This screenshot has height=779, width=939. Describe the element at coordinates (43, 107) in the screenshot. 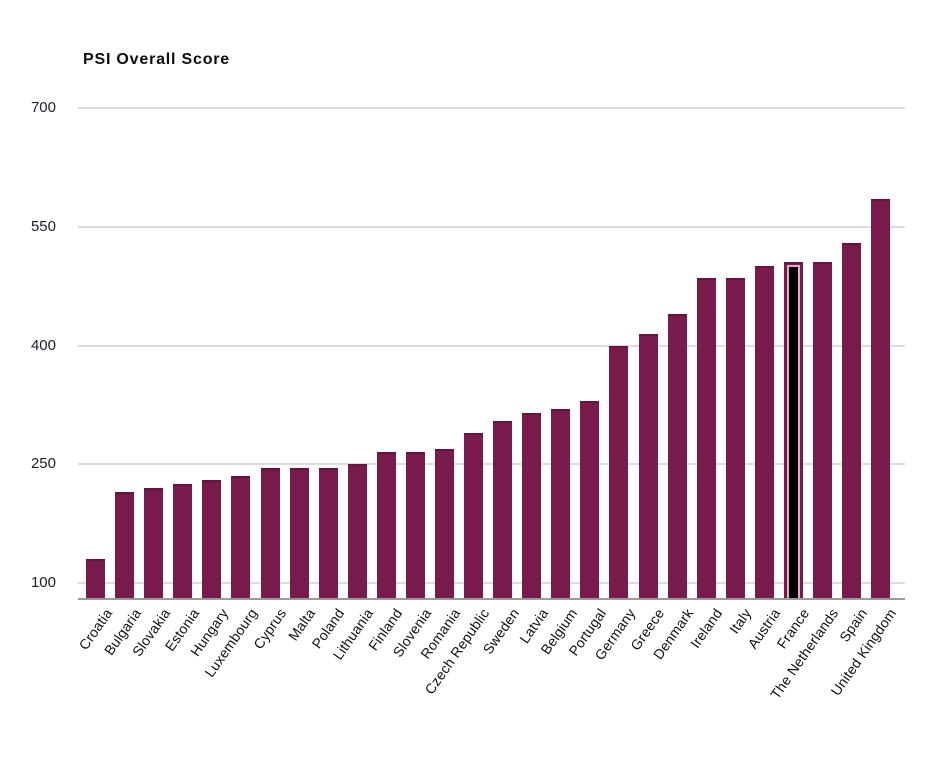

I see `y-axis-tick-label: 700` at that location.